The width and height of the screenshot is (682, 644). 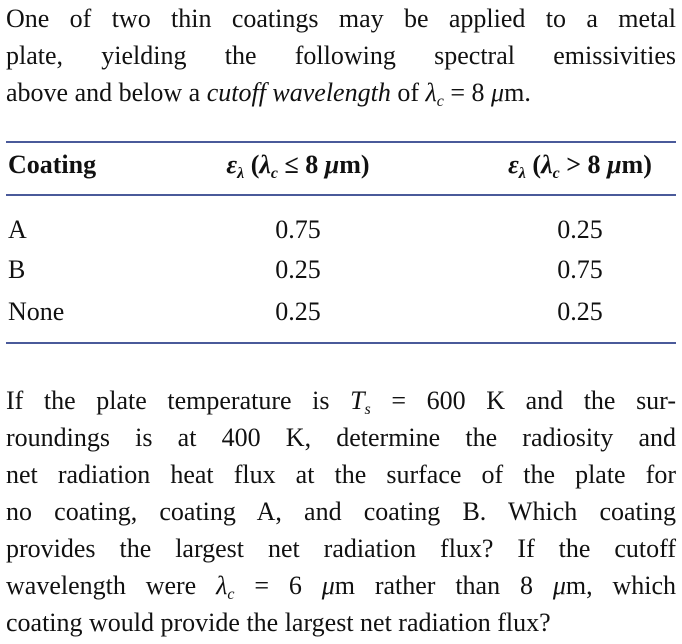 I want to click on text: ≤ 8, so click(x=301, y=164).